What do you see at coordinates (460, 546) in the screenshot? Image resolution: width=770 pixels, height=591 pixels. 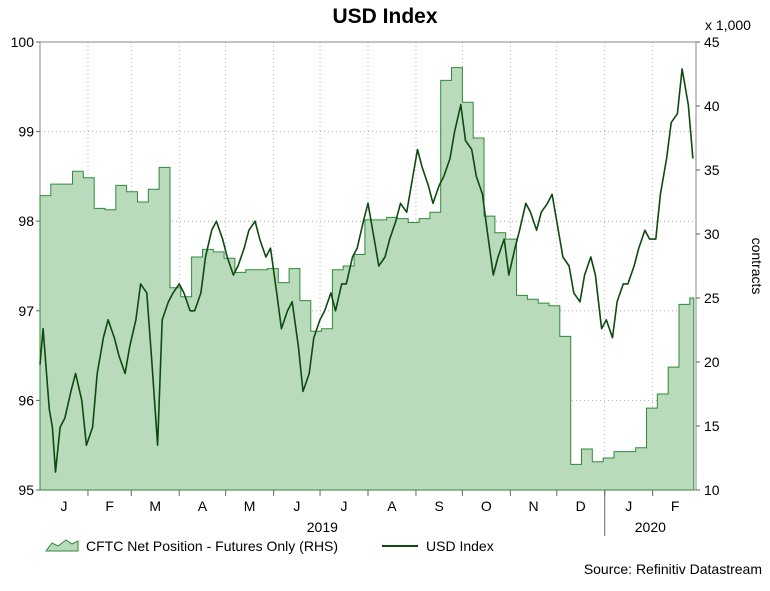 I see `legend-line-label: USD Index` at bounding box center [460, 546].